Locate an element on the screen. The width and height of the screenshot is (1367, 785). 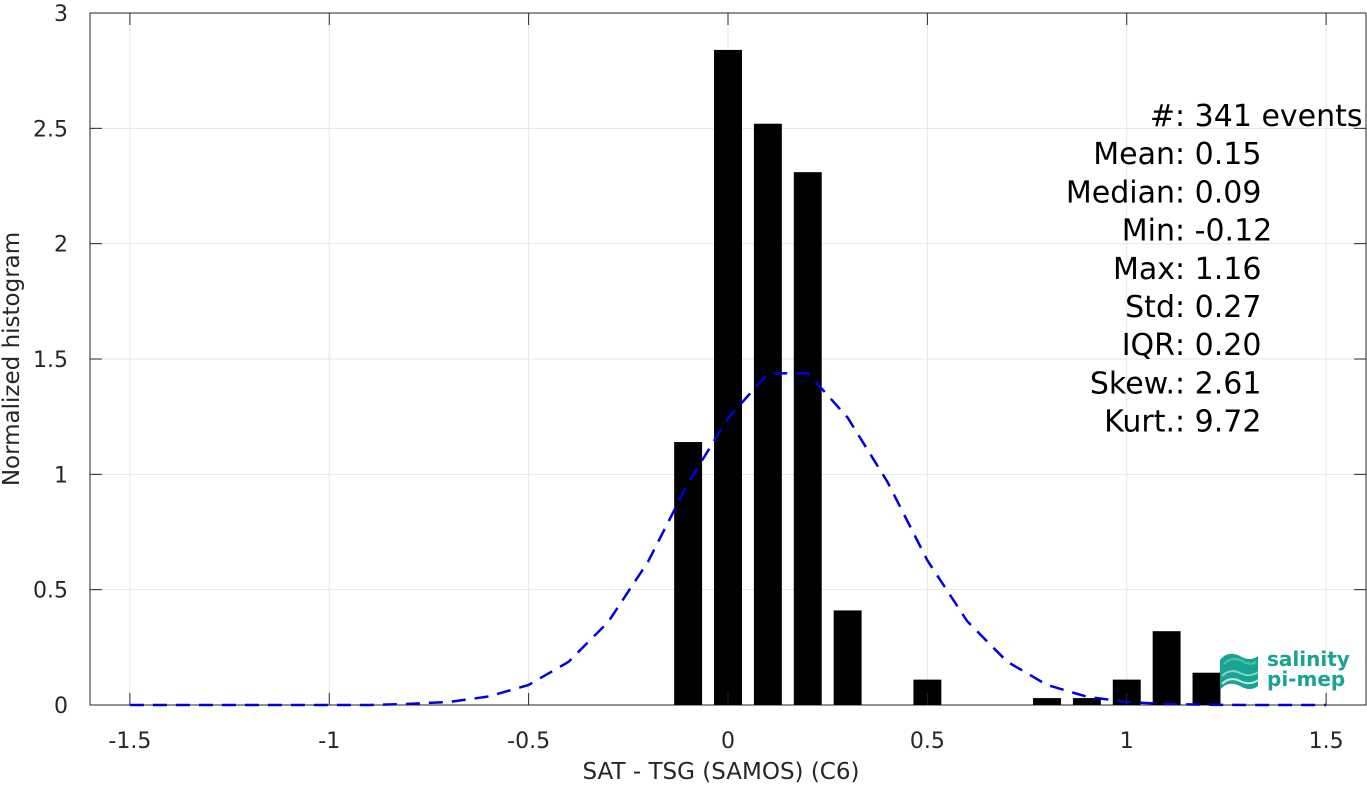
stats-line: # : 341 events is located at coordinates (1256, 116).